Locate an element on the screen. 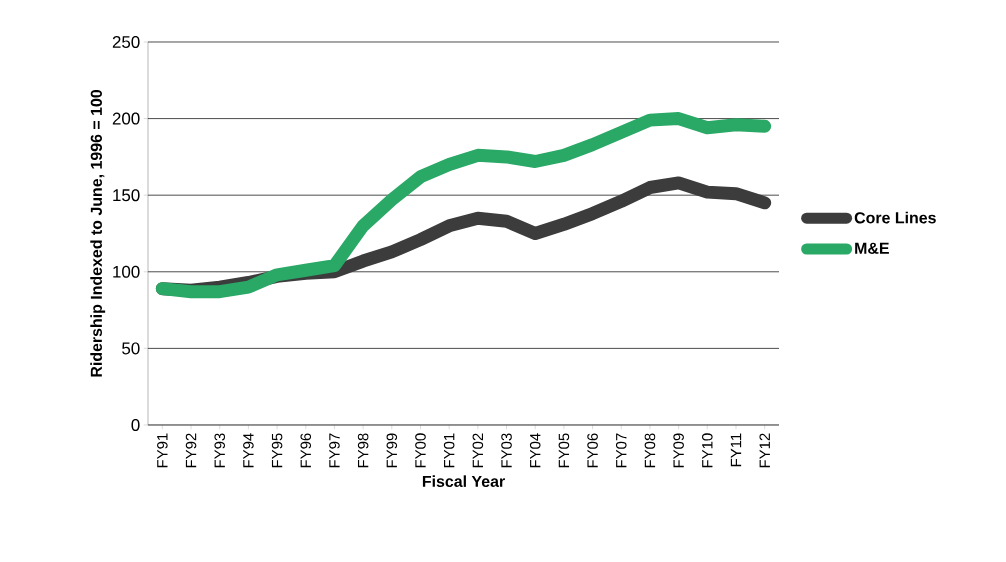 This screenshot has height=562, width=1006. x-tick-label: FY99 is located at coordinates (392, 450).